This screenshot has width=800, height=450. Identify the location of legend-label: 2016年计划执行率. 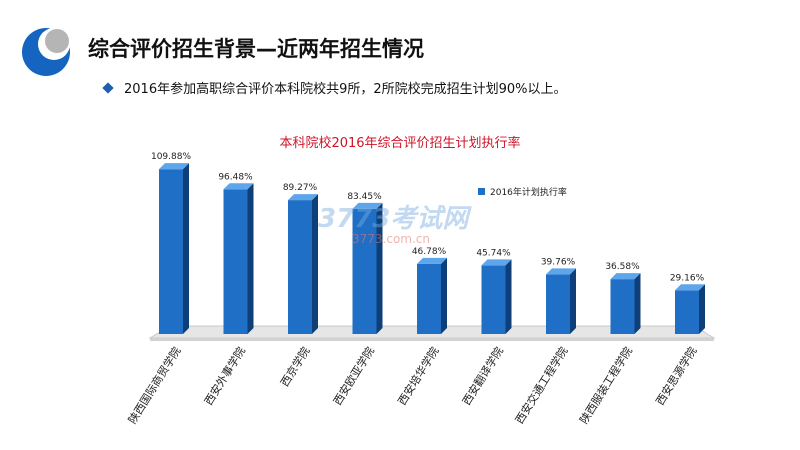
(528, 193).